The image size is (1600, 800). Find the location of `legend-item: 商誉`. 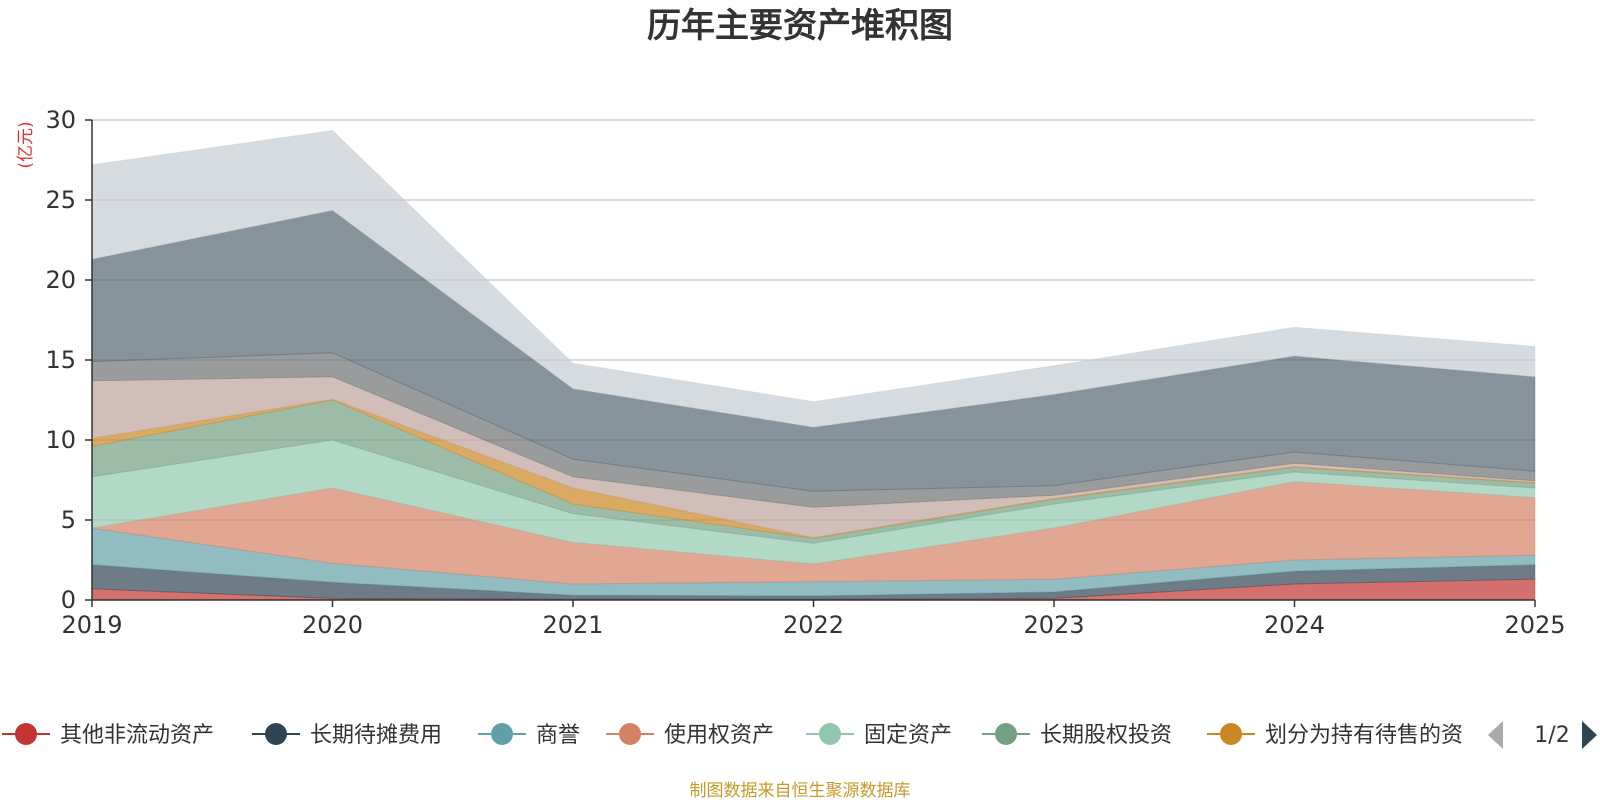

legend-item: 商誉 is located at coordinates (529, 735).